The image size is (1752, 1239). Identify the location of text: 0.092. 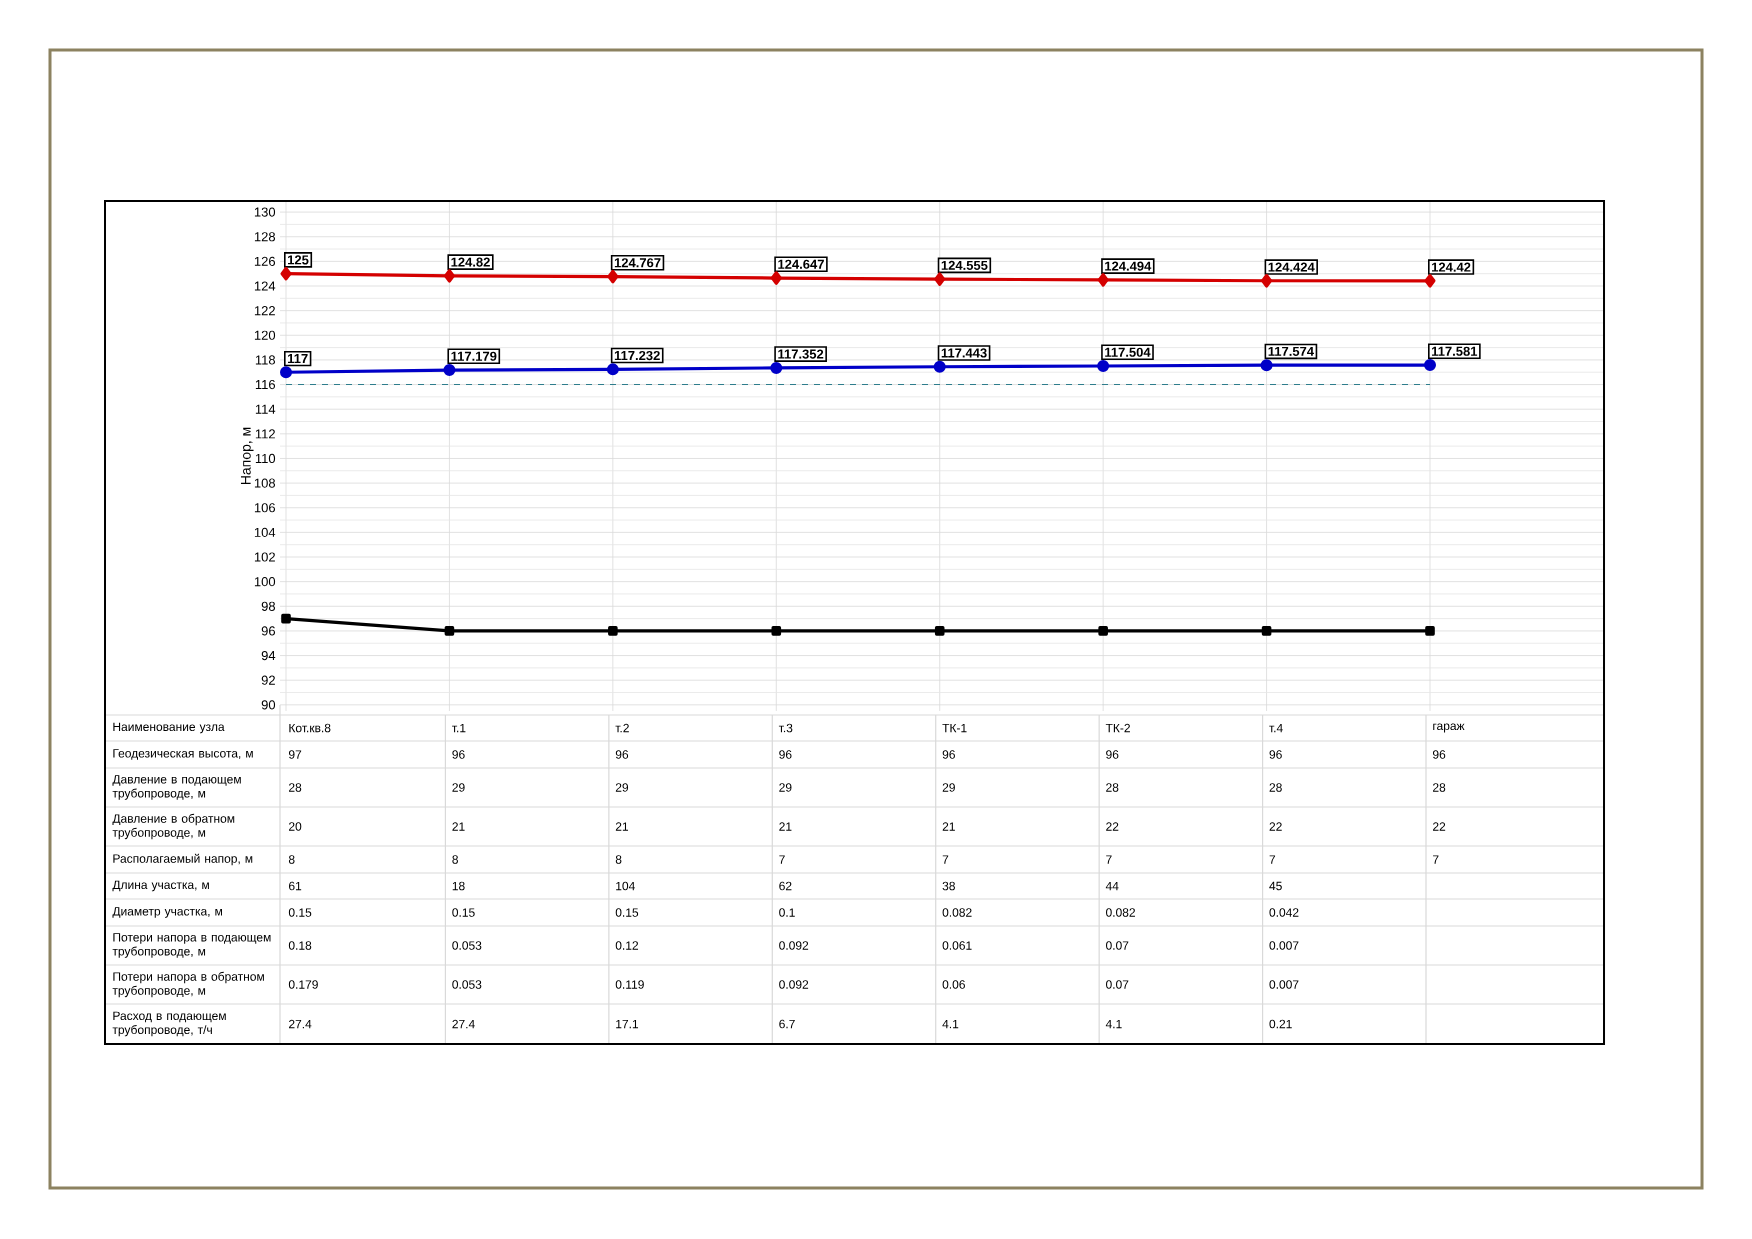
(794, 984).